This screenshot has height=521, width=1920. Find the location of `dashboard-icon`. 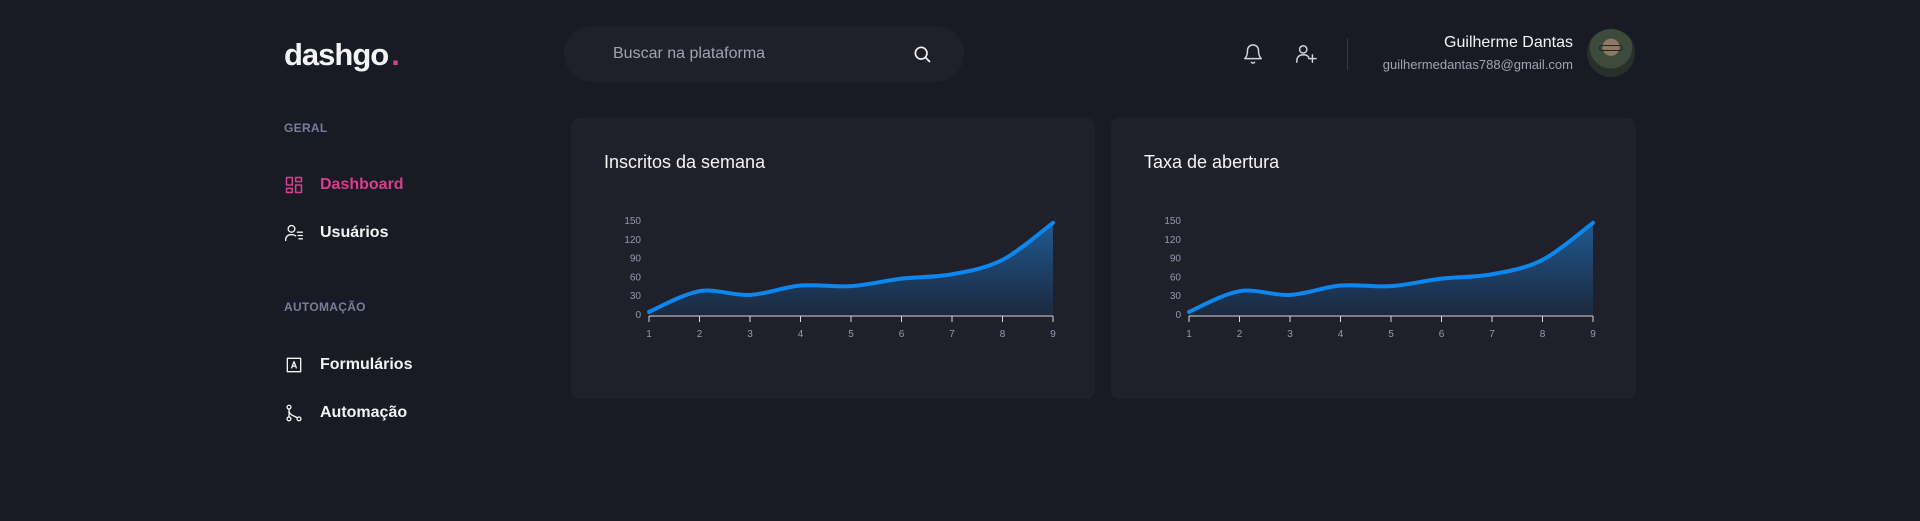

dashboard-icon is located at coordinates (294, 185).